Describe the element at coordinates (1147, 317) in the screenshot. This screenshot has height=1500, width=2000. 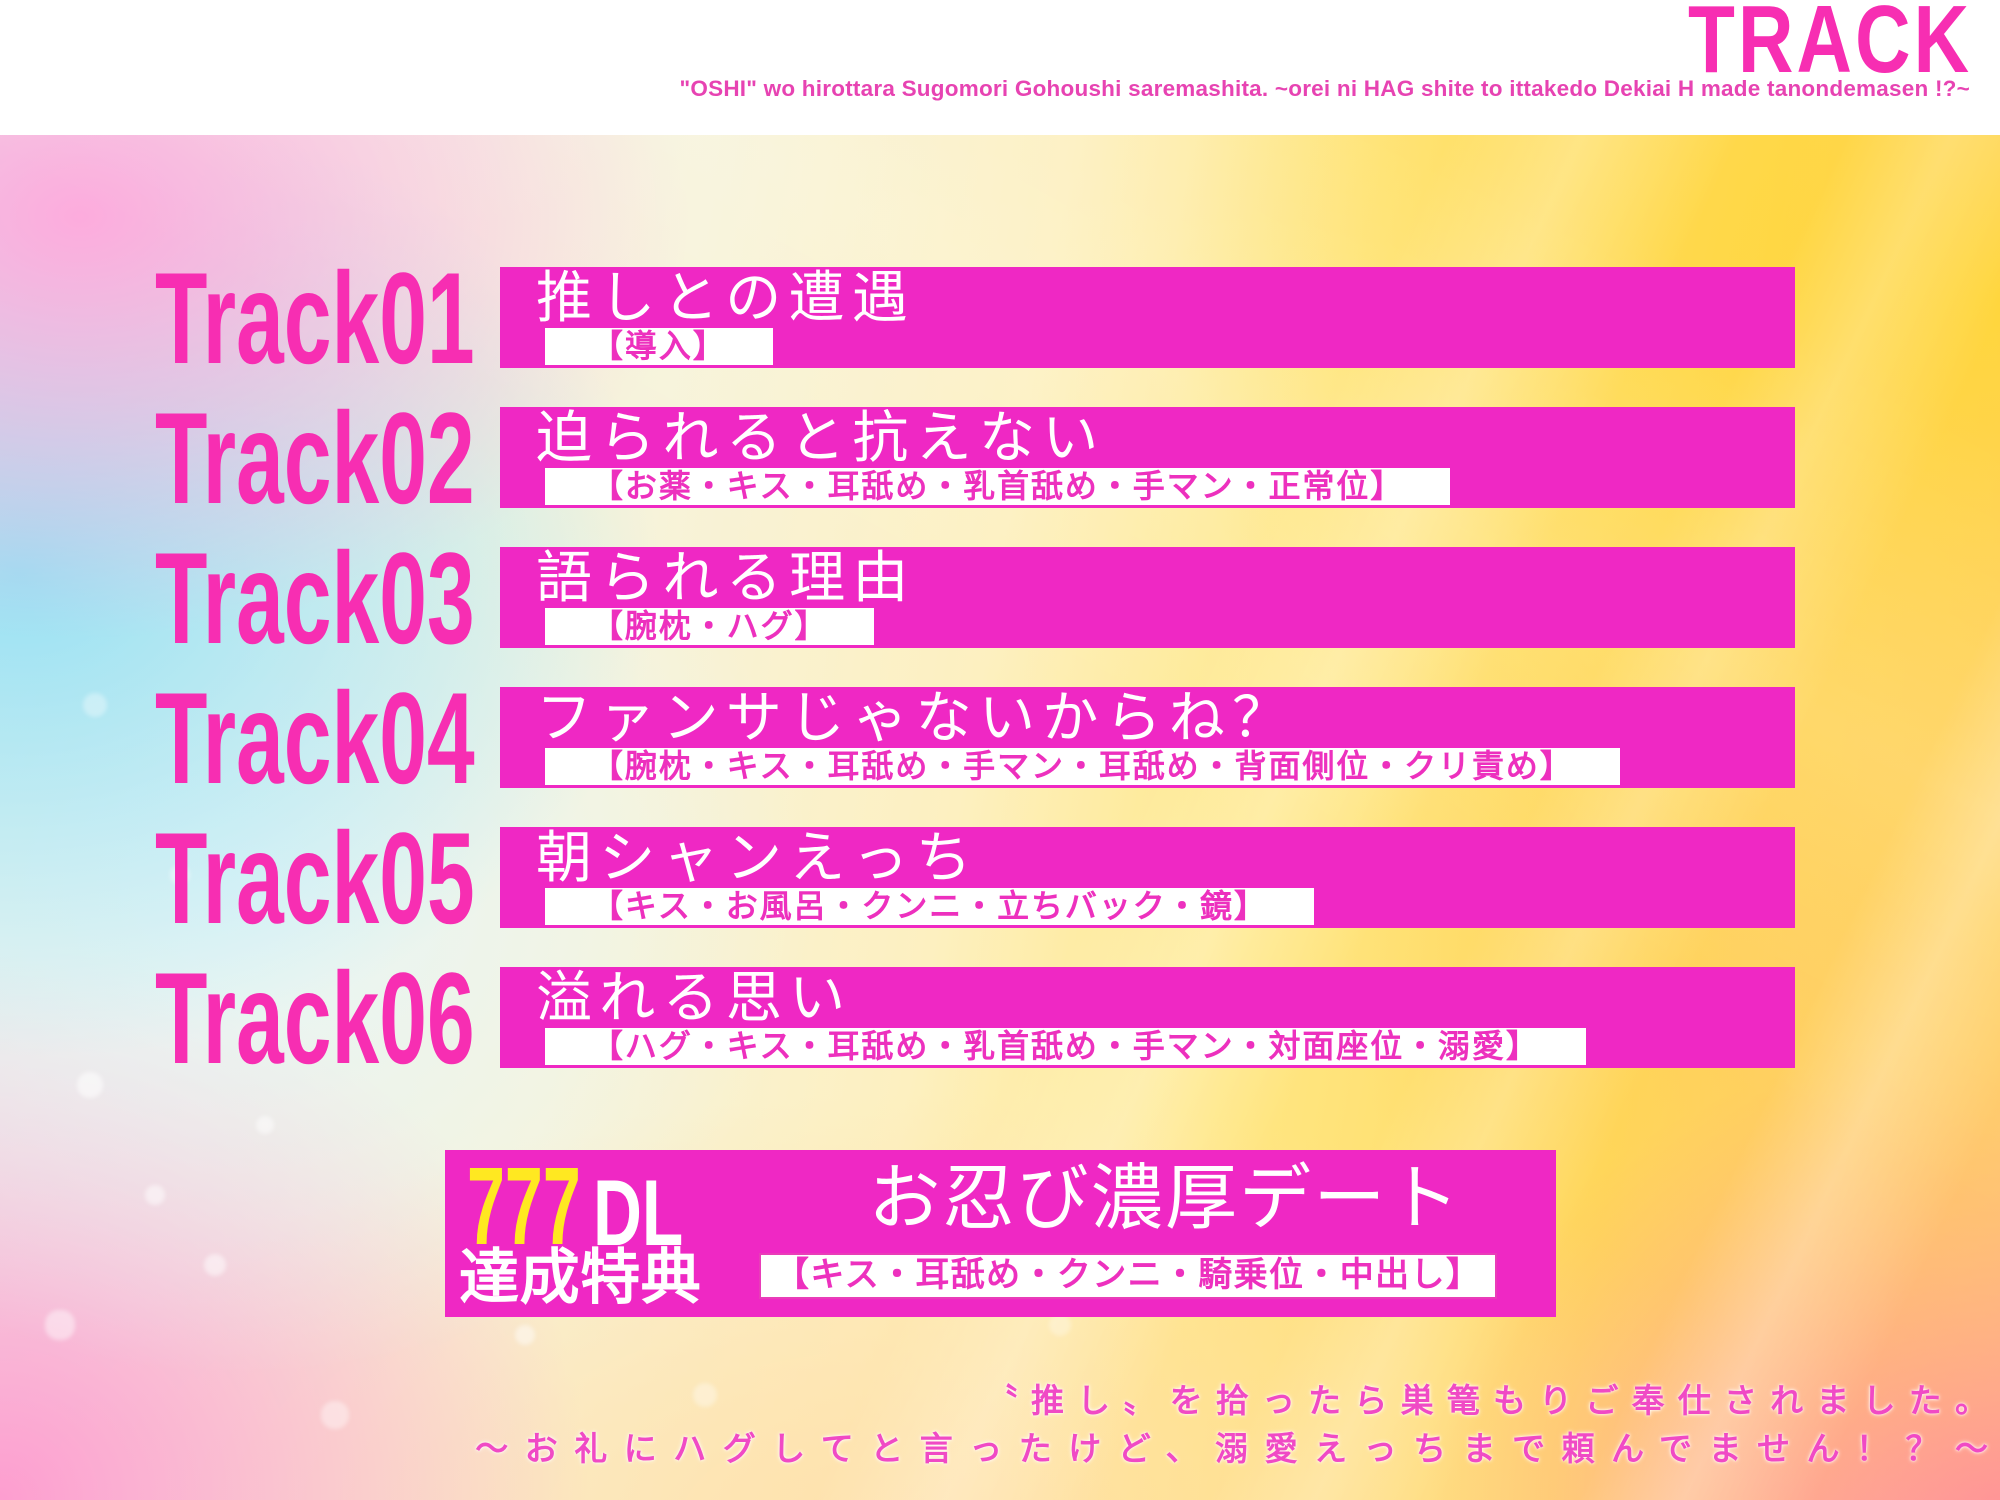
I see `track-bar: 推しとの遭遇 【導入】` at that location.